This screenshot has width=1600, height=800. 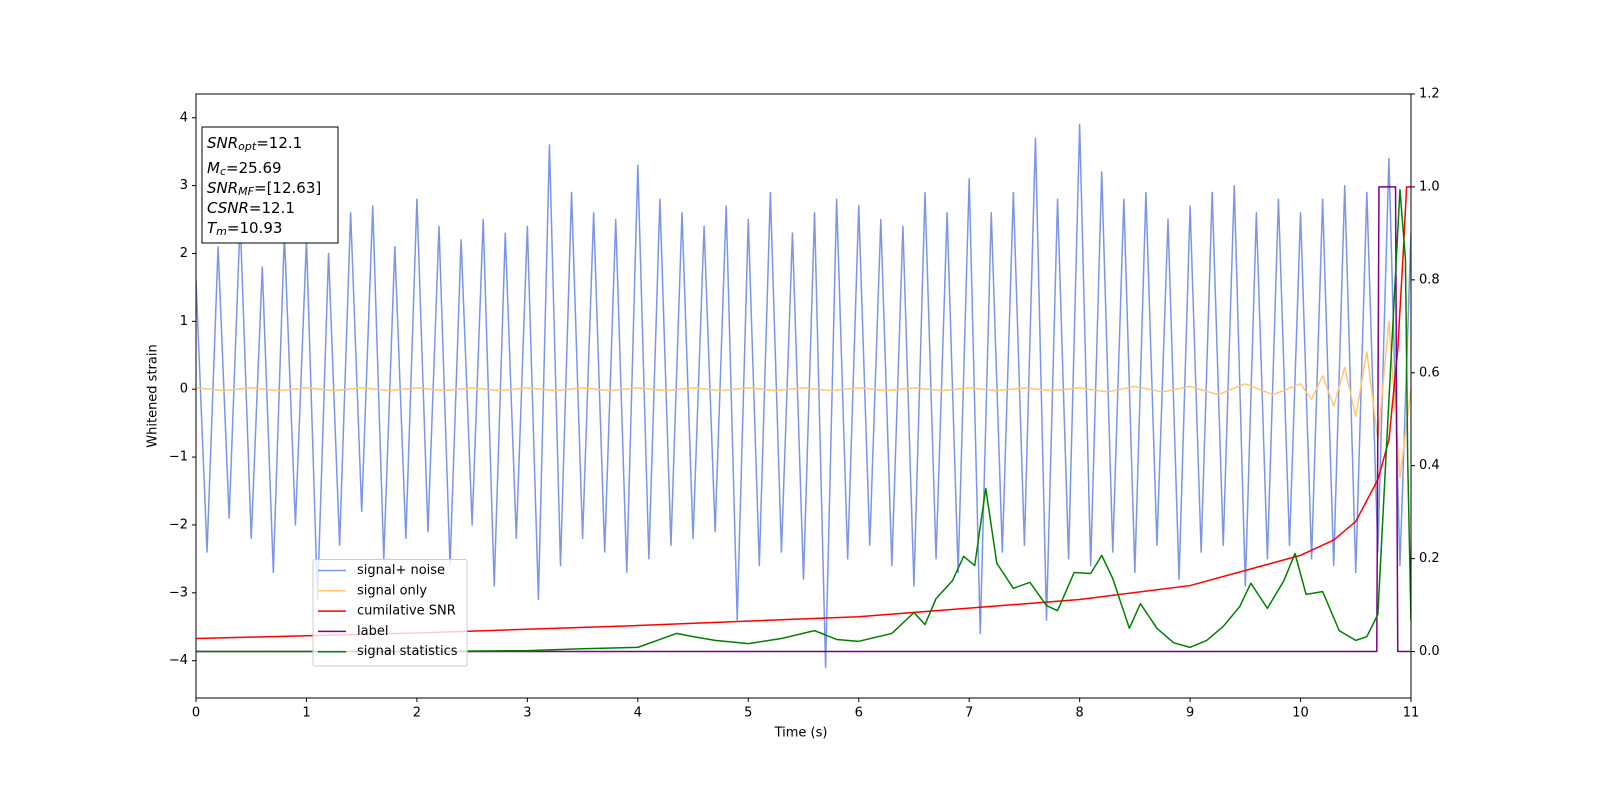 What do you see at coordinates (213, 168) in the screenshot?
I see `annotation-symbol: M` at bounding box center [213, 168].